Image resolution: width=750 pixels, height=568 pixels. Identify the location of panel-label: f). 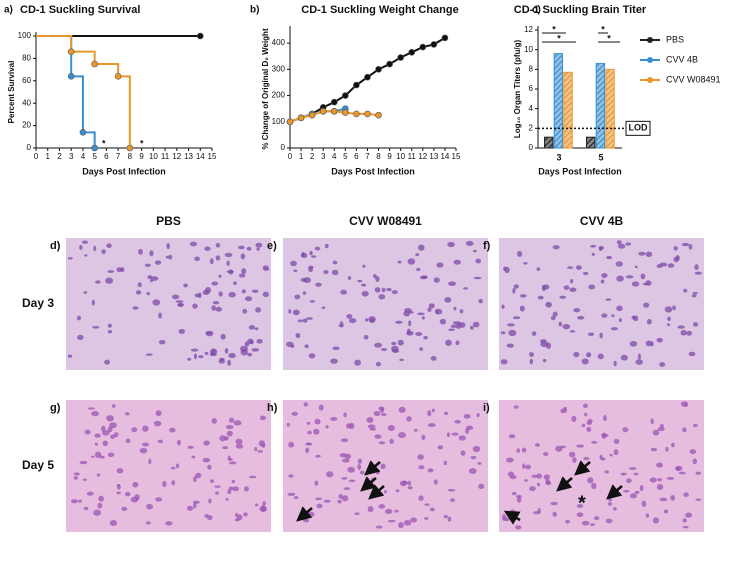
(487, 246).